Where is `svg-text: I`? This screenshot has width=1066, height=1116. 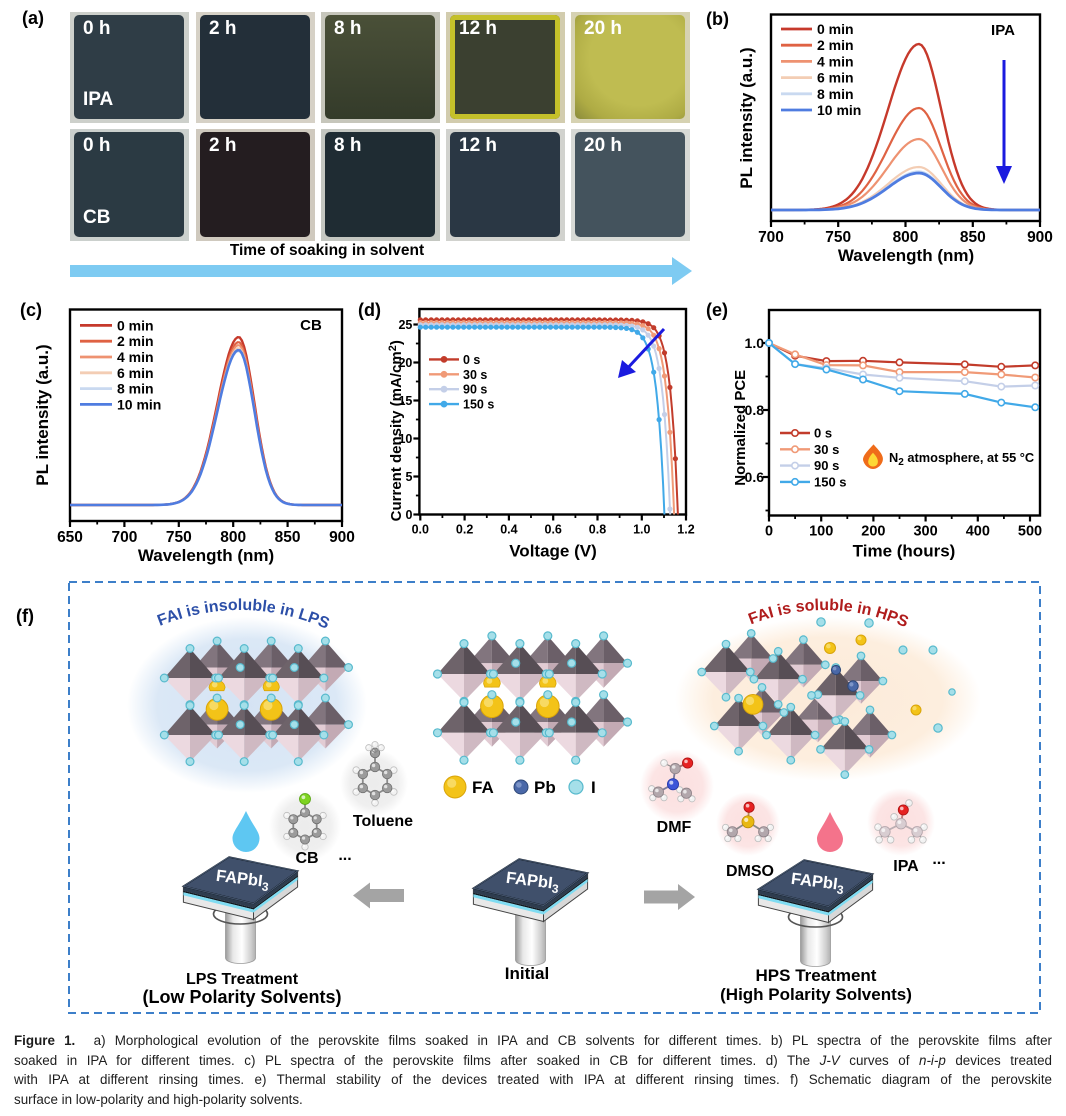
svg-text: I is located at coordinates (593, 787).